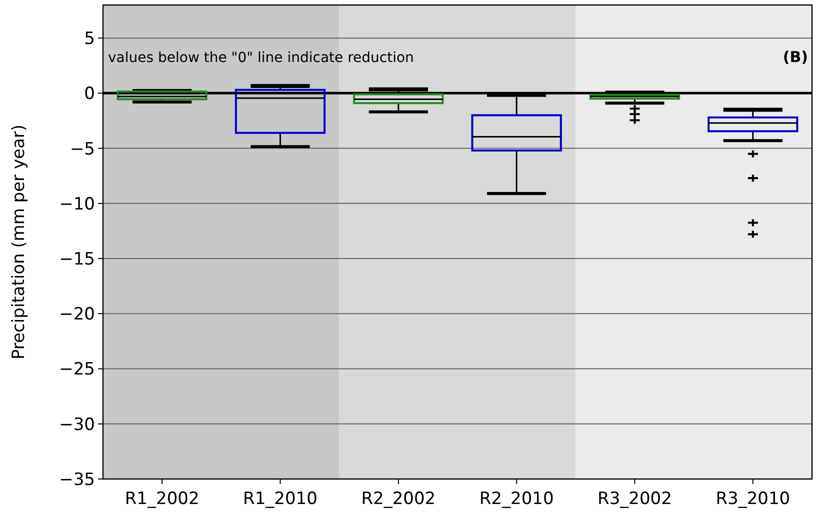 Image resolution: width=823 pixels, height=518 pixels. I want to click on y-tick-label: −20, so click(77, 314).